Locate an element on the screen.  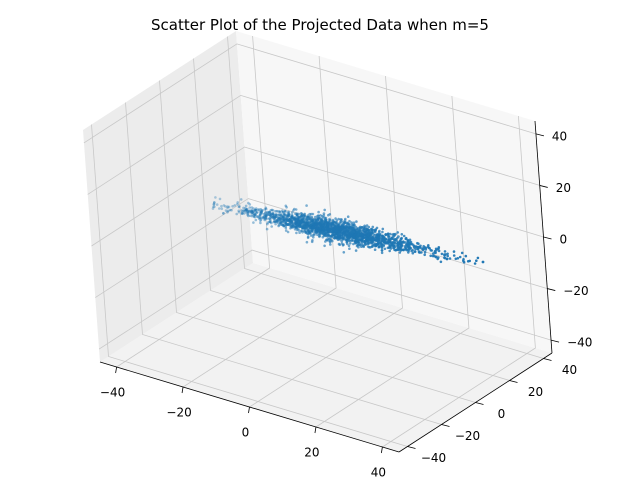
z-tick-label: −40 is located at coordinates (579, 343).